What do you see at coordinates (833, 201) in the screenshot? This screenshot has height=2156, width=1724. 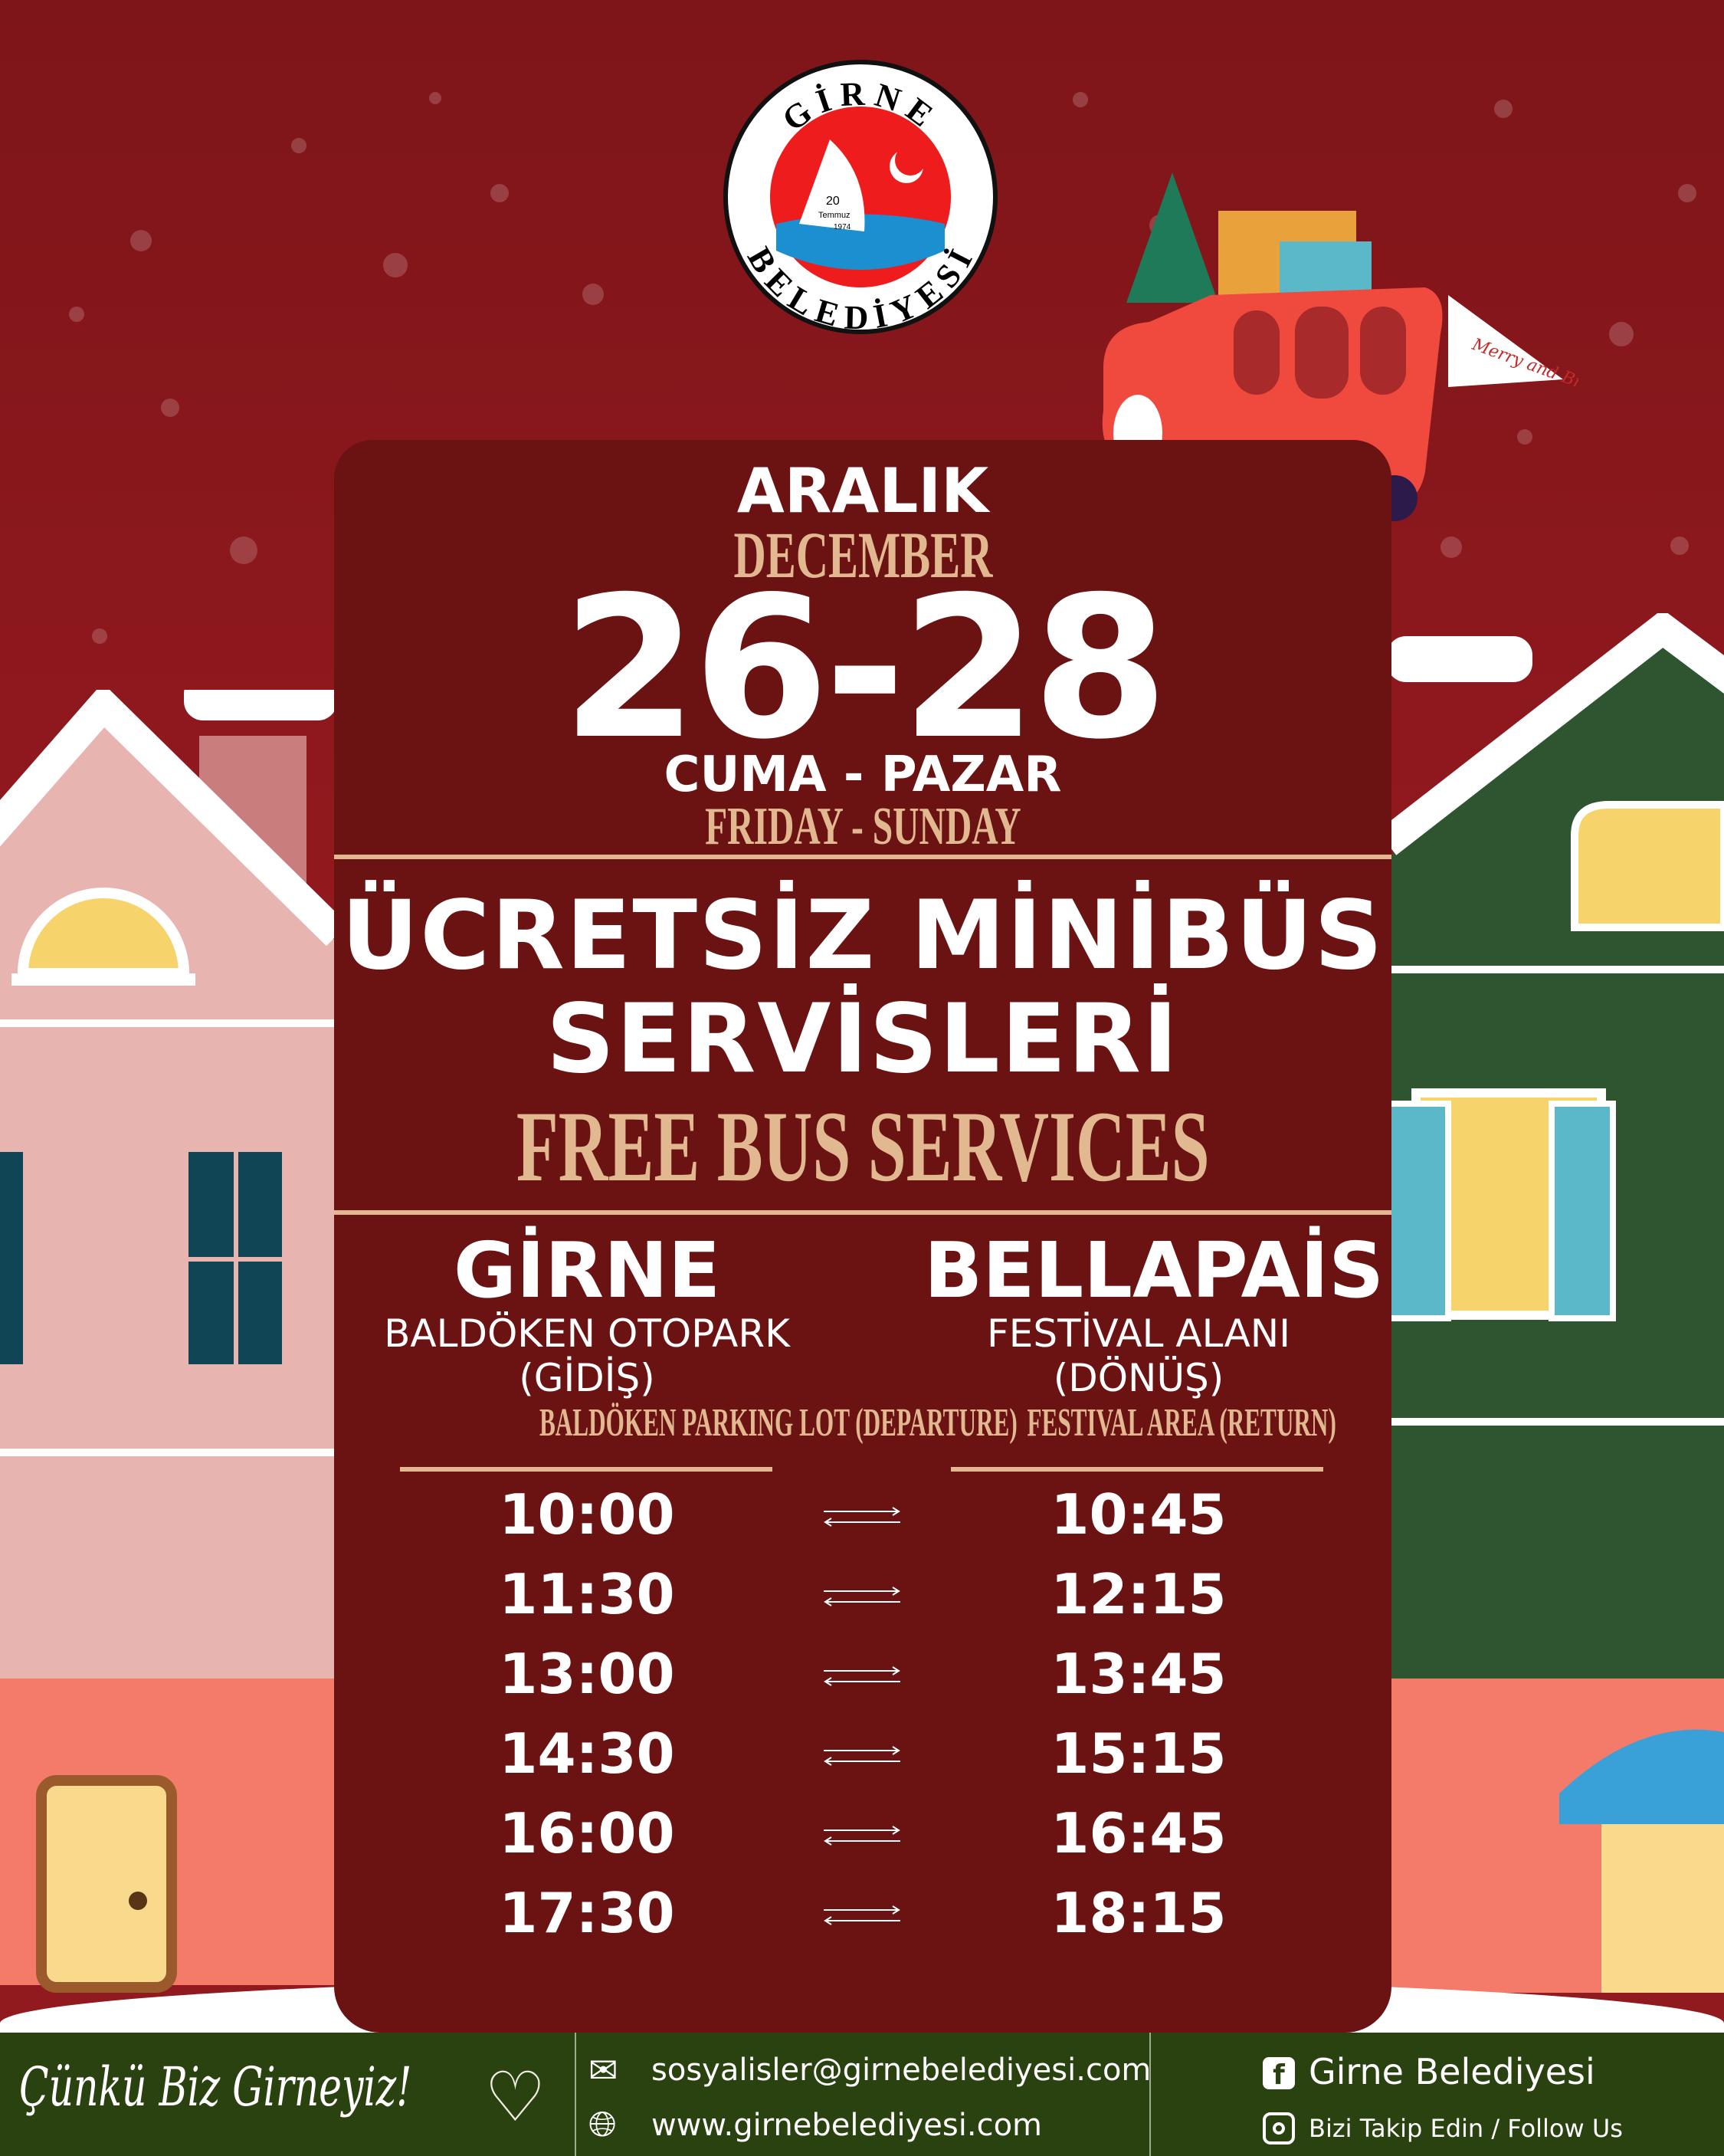 I see `svg-text: 20` at bounding box center [833, 201].